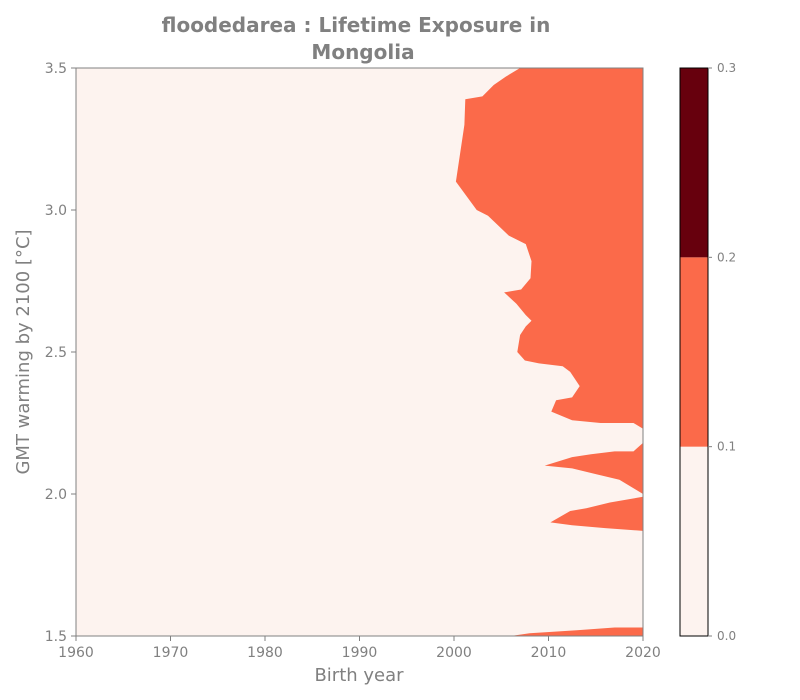  Describe the element at coordinates (56, 353) in the screenshot. I see `y-tick-label: 2.5` at that location.